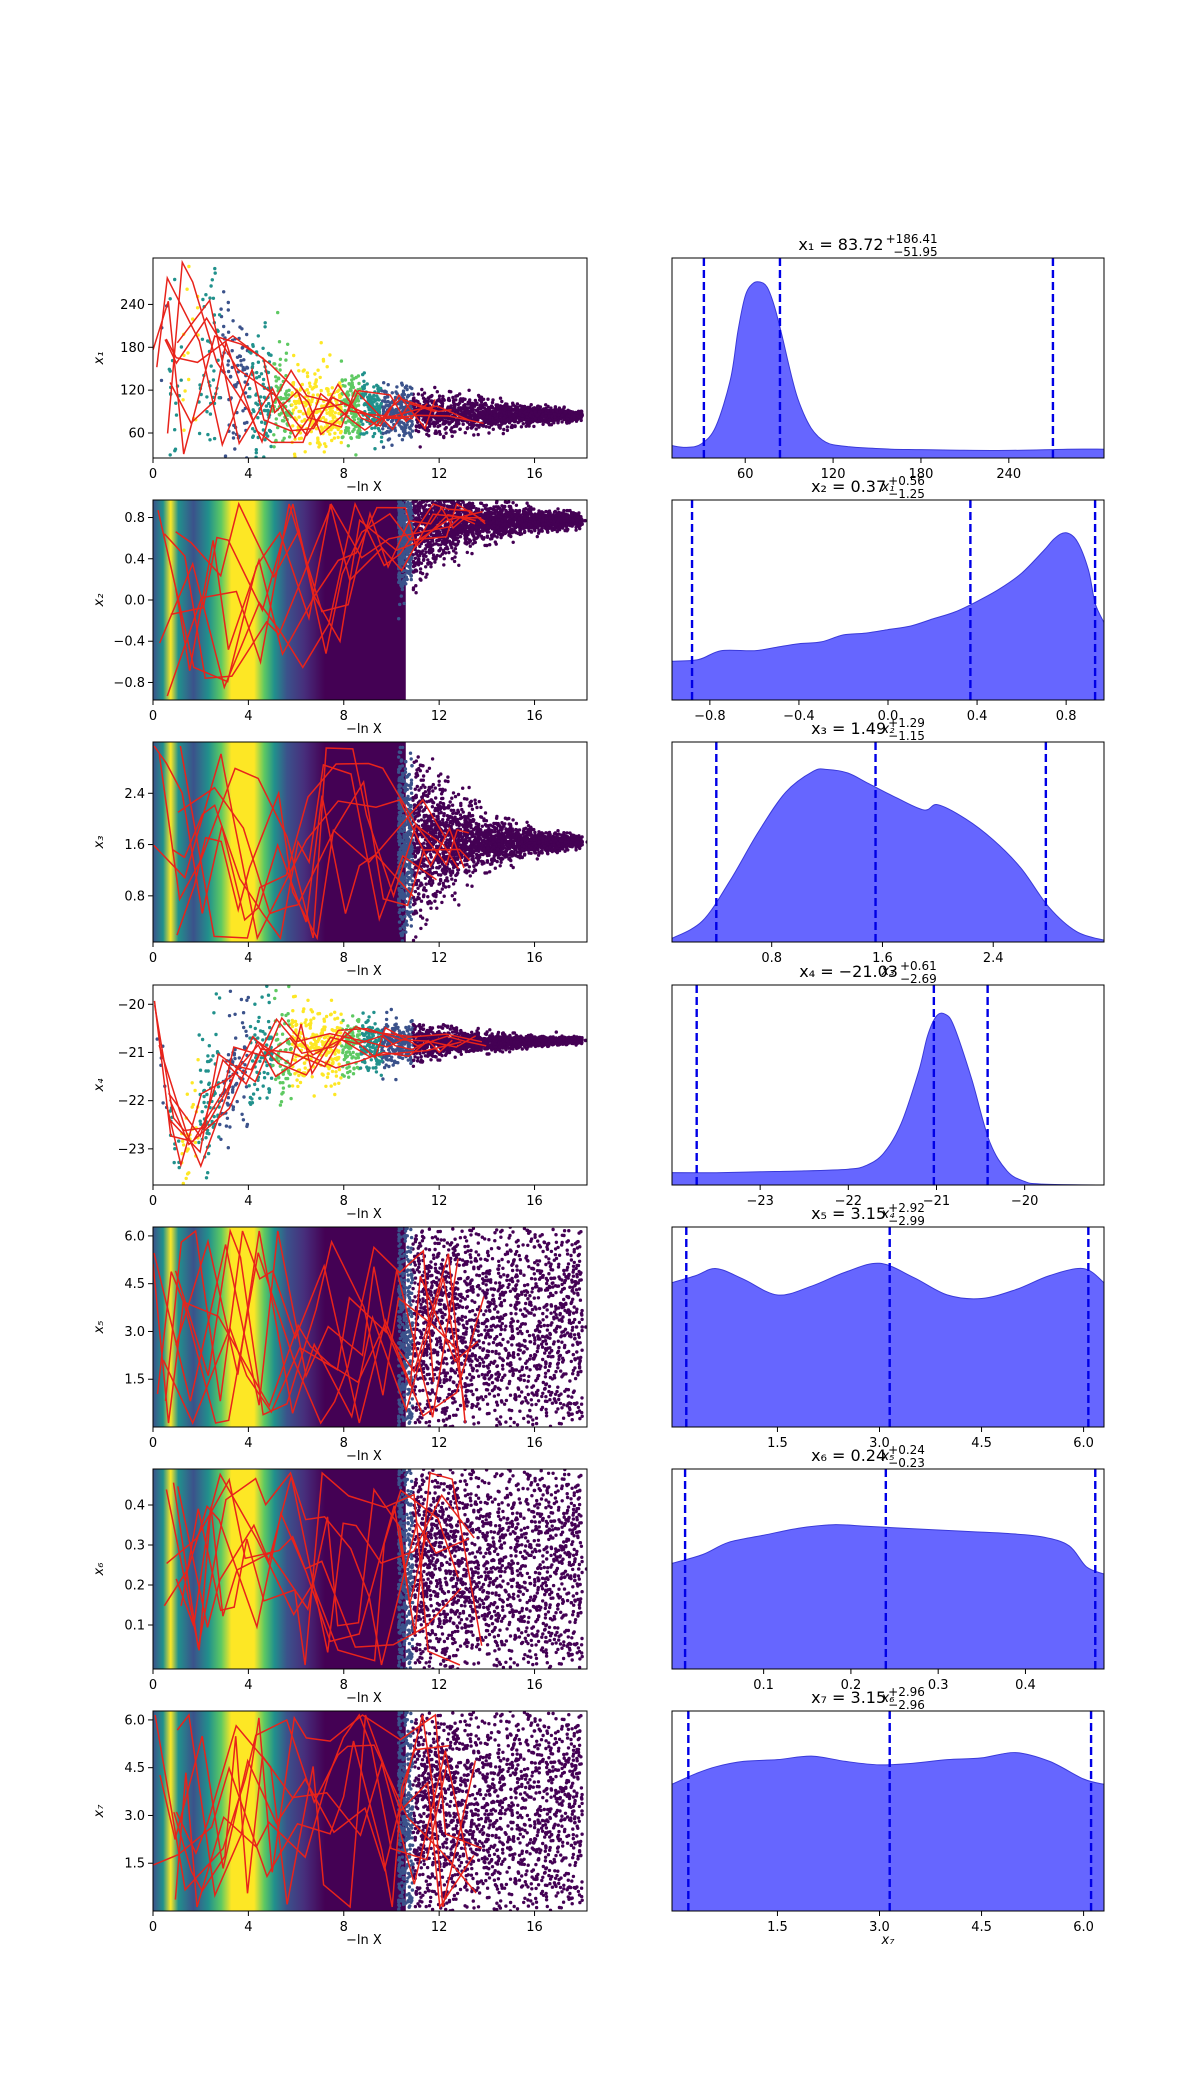  I want to click on y-tick-label: 0.2, so click(134, 1586).